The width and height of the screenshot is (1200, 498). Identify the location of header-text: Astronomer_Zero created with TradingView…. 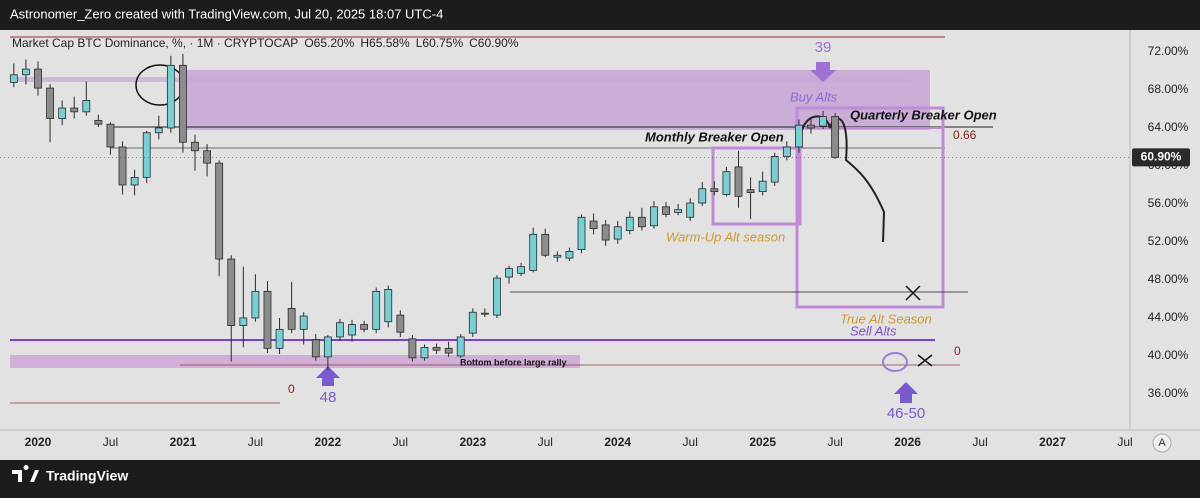
(226, 13).